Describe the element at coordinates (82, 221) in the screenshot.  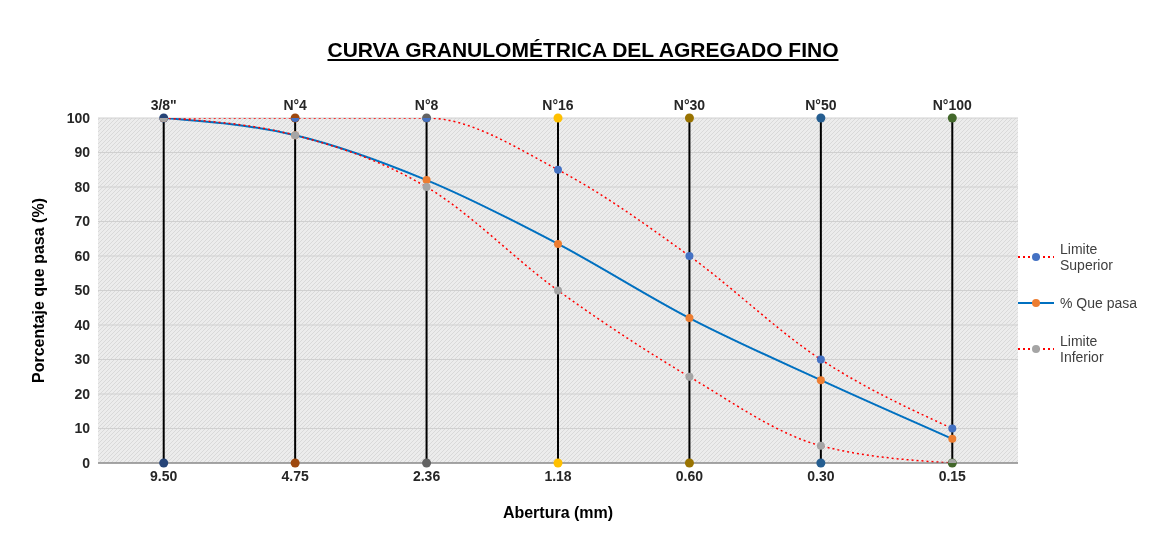
I see `y-tick-label: 70` at that location.